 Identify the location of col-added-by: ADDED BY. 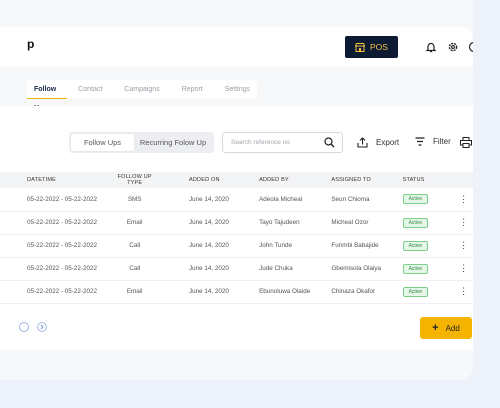
(274, 180).